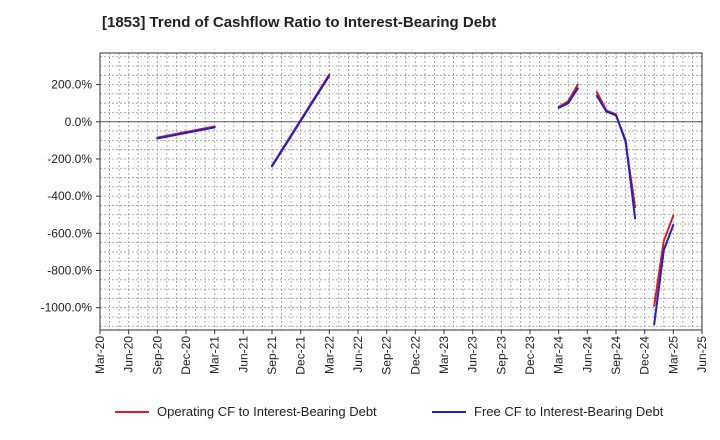  What do you see at coordinates (215, 355) in the screenshot?
I see `x-tick-label: Mar-21` at bounding box center [215, 355].